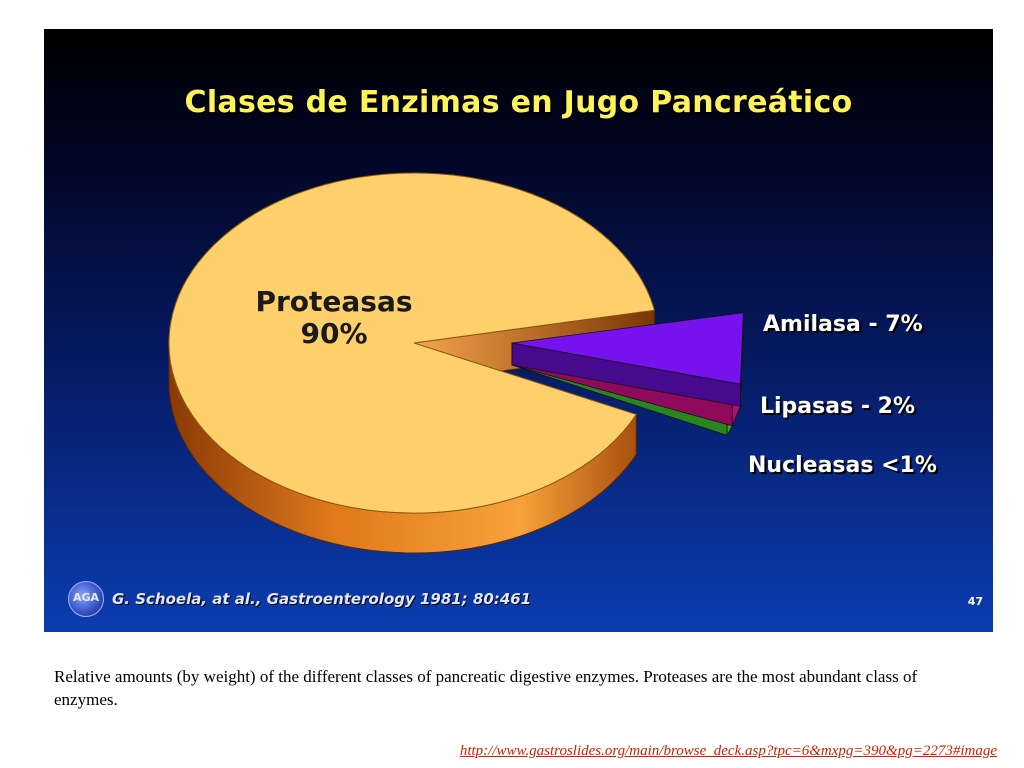  What do you see at coordinates (627, 348) in the screenshot?
I see `slice-amilasa` at bounding box center [627, 348].